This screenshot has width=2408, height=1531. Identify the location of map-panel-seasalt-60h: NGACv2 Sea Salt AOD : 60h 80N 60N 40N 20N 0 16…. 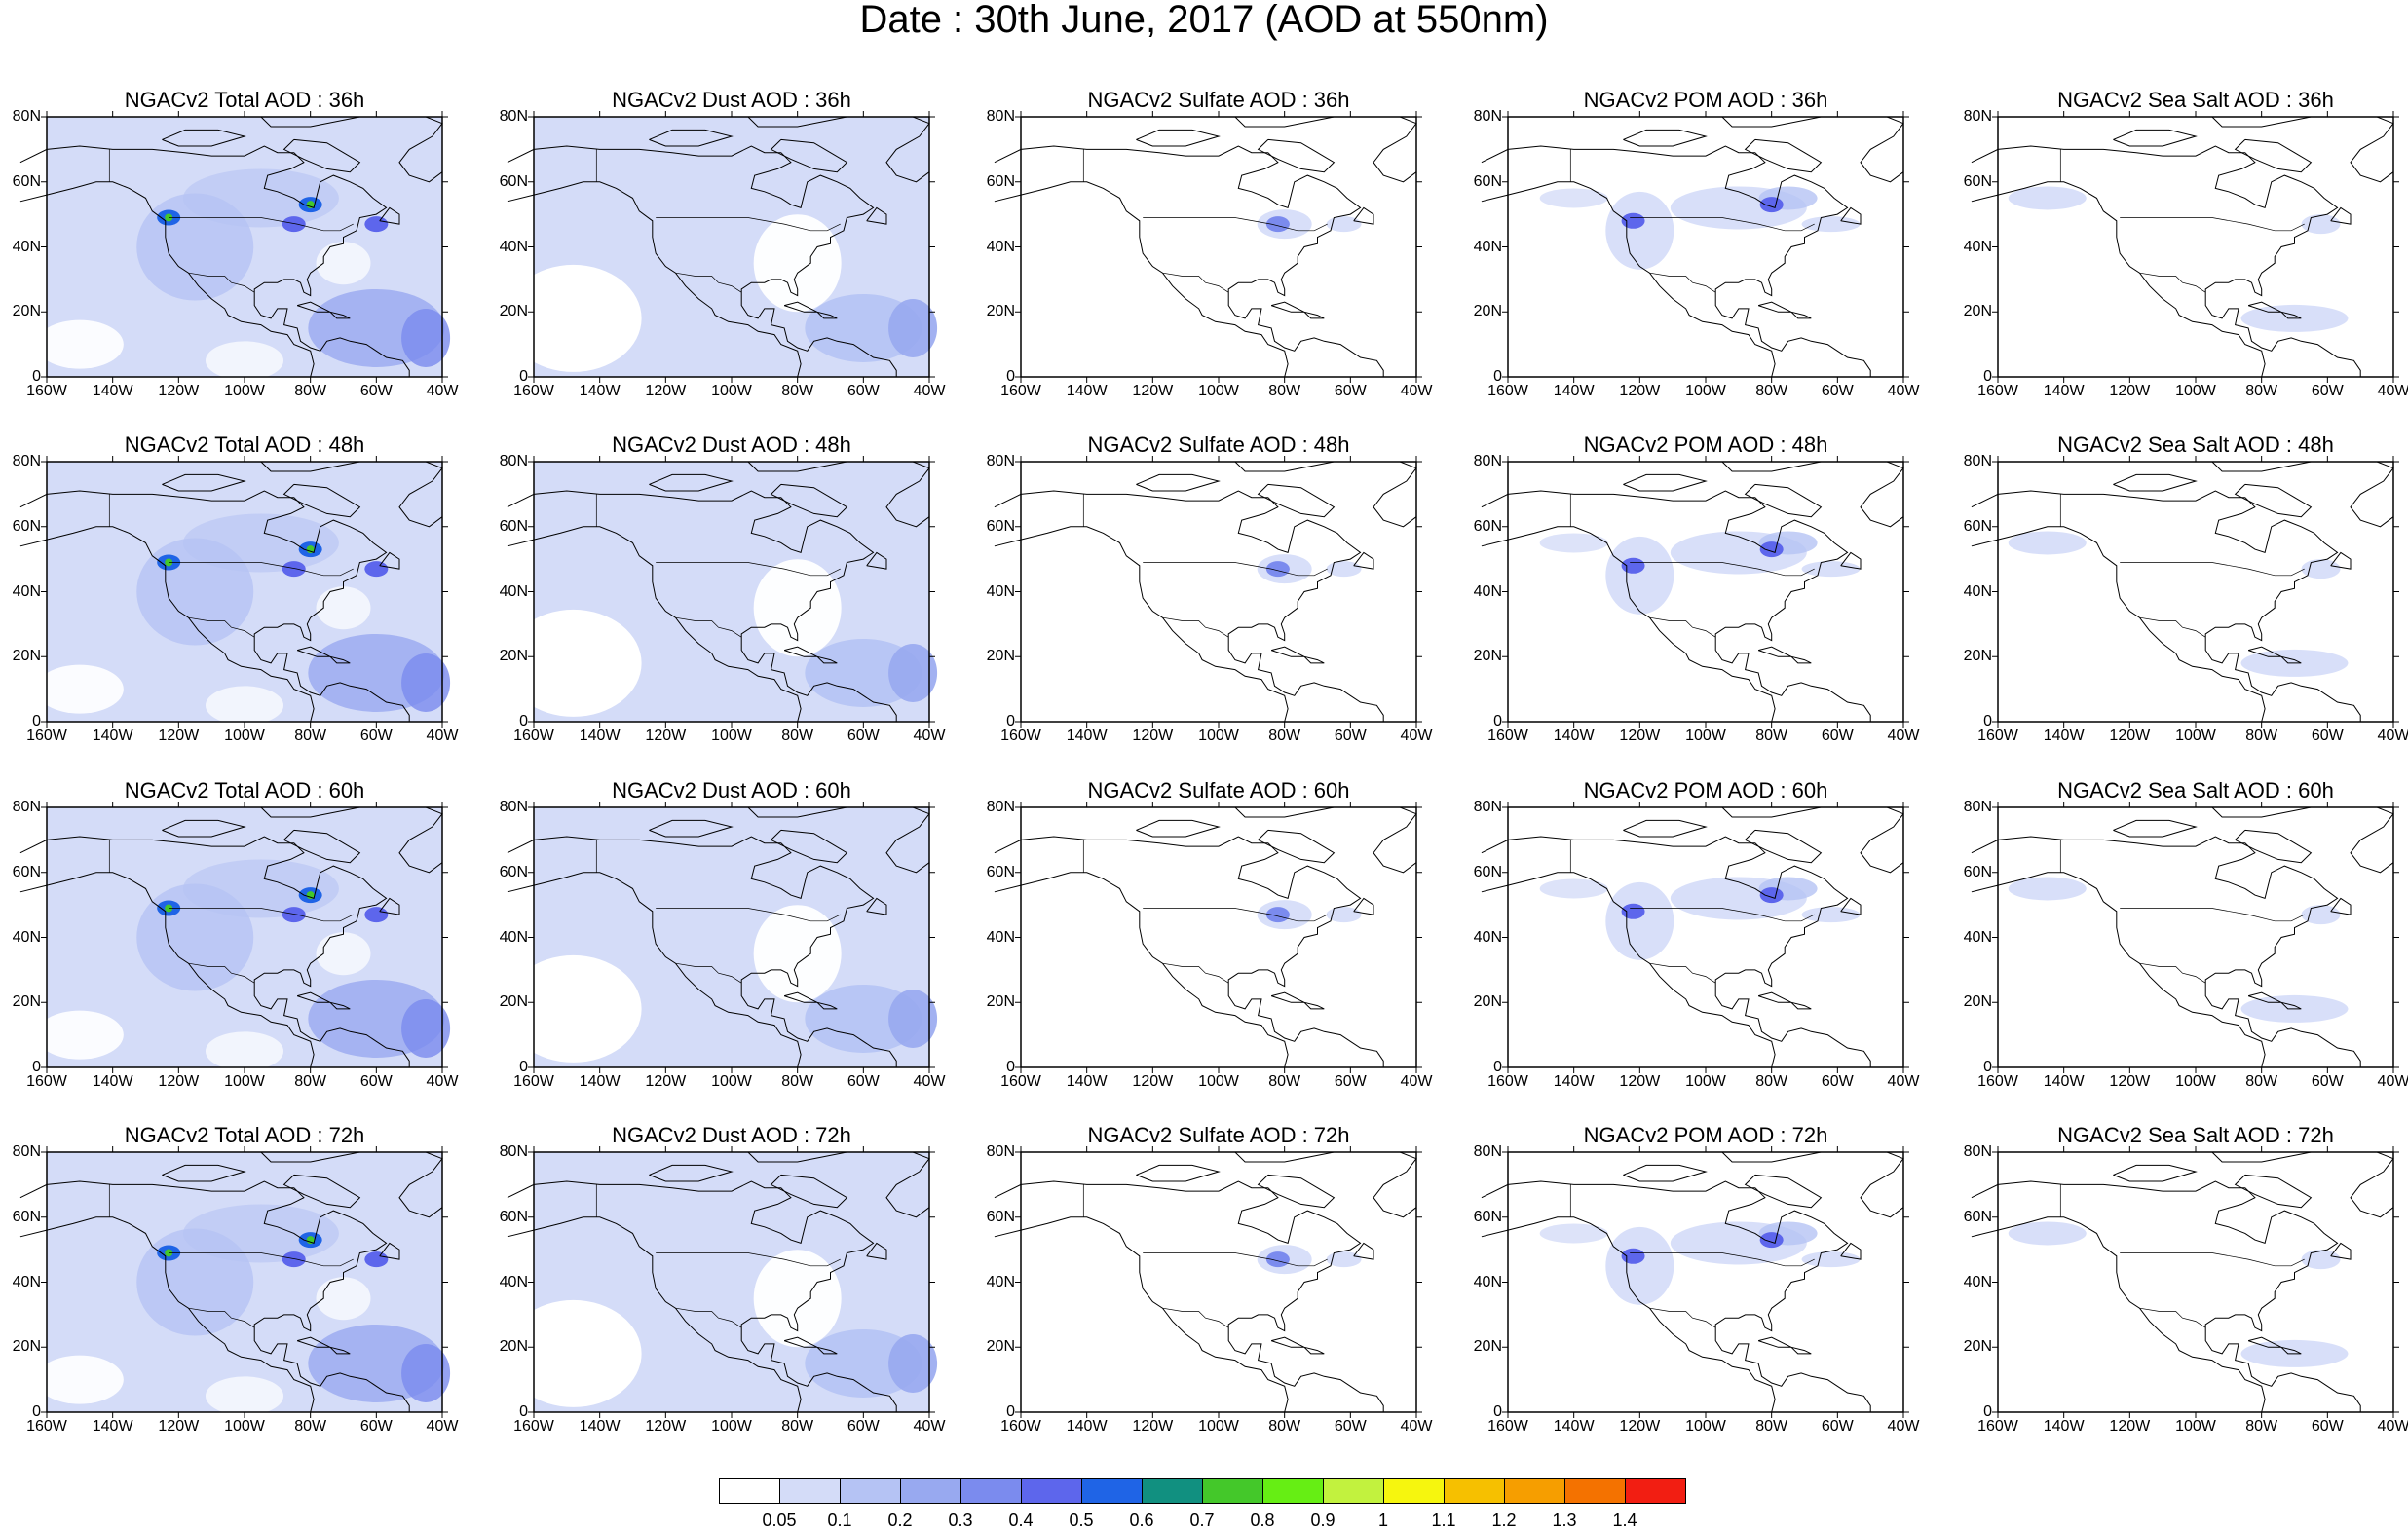
(2179, 939).